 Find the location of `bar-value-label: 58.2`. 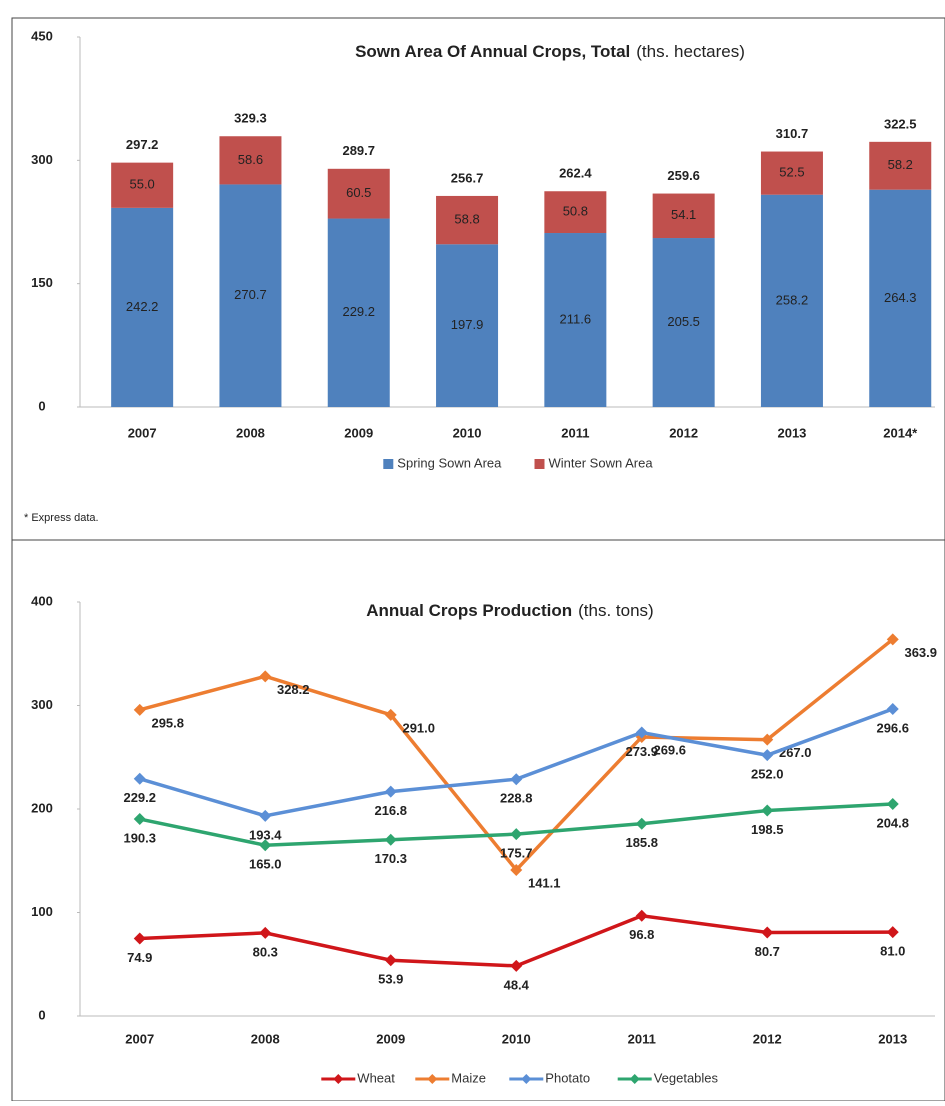

bar-value-label: 58.2 is located at coordinates (900, 164).